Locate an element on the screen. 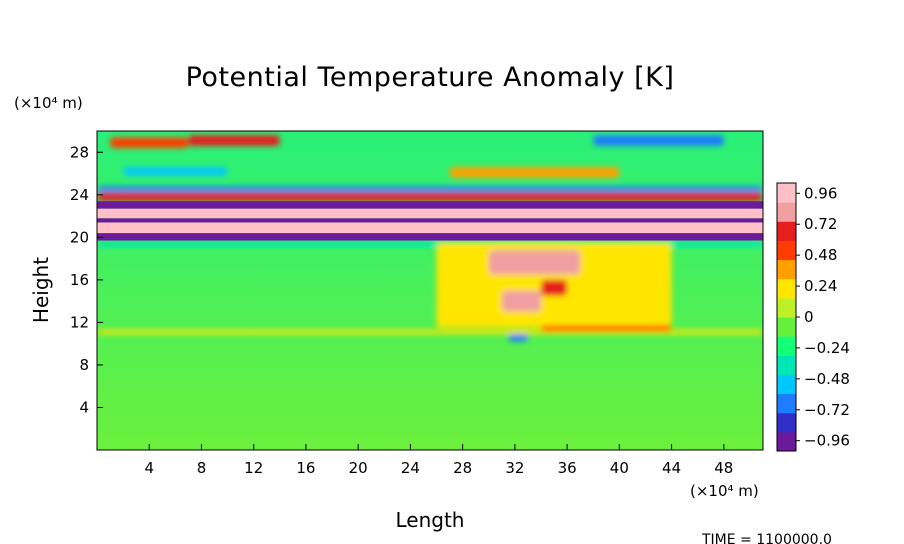 This screenshot has height=544, width=904. x-tick-label: 48 is located at coordinates (723, 468).